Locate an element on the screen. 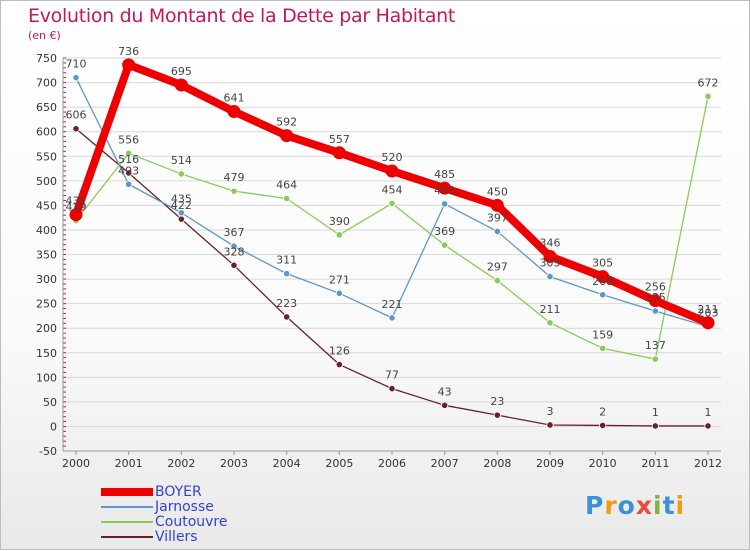 The image size is (750, 551). legend-swatch-coutouvre is located at coordinates (127, 522).